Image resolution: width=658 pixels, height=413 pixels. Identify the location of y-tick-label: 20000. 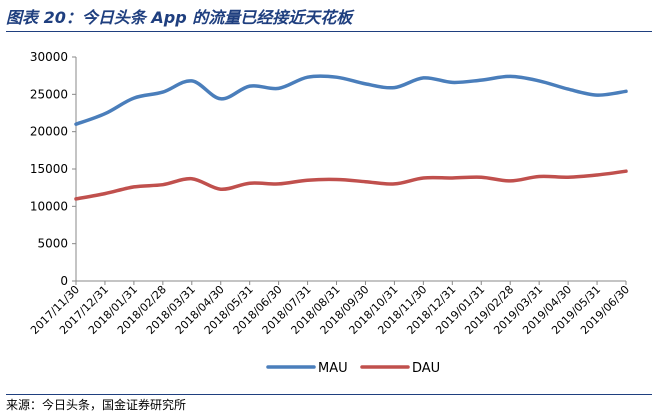
(49, 132).